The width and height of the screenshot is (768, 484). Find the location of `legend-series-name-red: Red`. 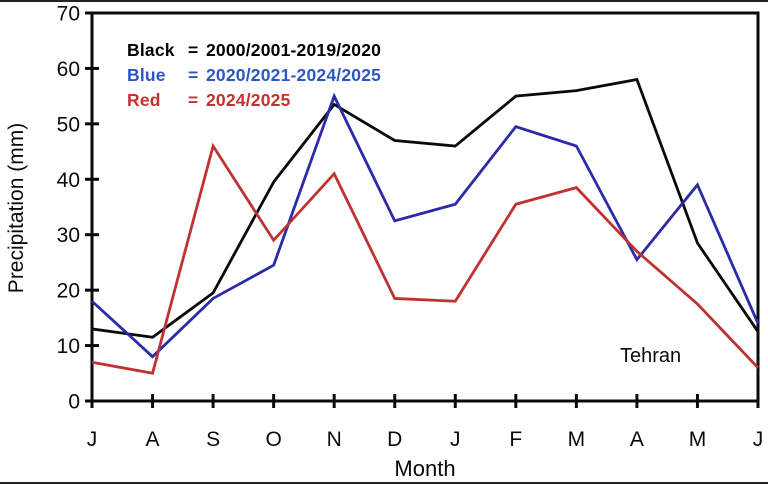

legend-series-name-red: Red is located at coordinates (144, 100).